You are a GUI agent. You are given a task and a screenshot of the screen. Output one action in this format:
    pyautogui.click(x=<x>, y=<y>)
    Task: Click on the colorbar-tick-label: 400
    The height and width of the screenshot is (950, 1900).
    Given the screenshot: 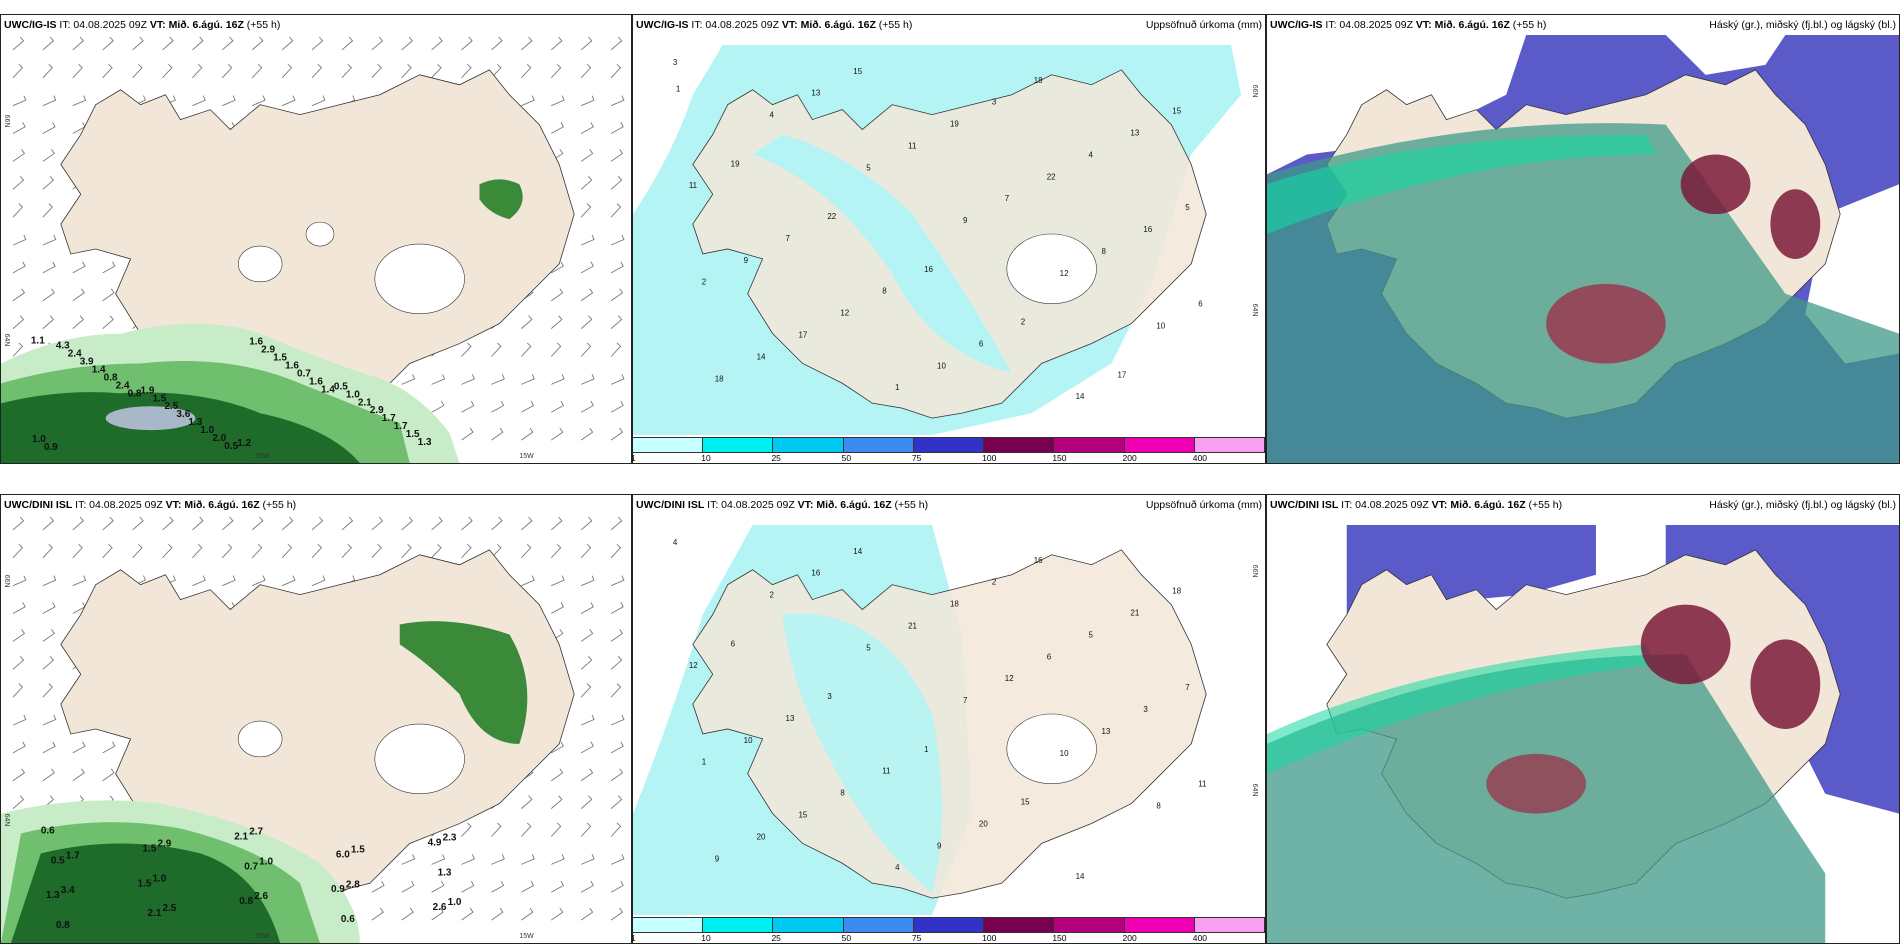 What is the action you would take?
    pyautogui.click(x=1199, y=458)
    